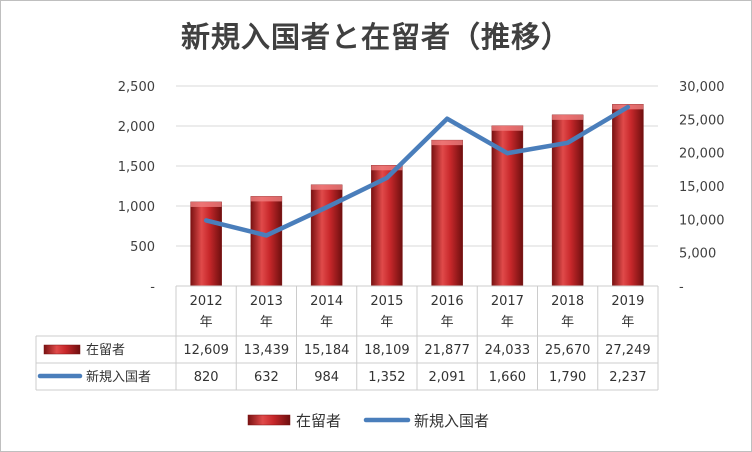 Image resolution: width=752 pixels, height=452 pixels. I want to click on table-cell-value: 2,237, so click(627, 377).